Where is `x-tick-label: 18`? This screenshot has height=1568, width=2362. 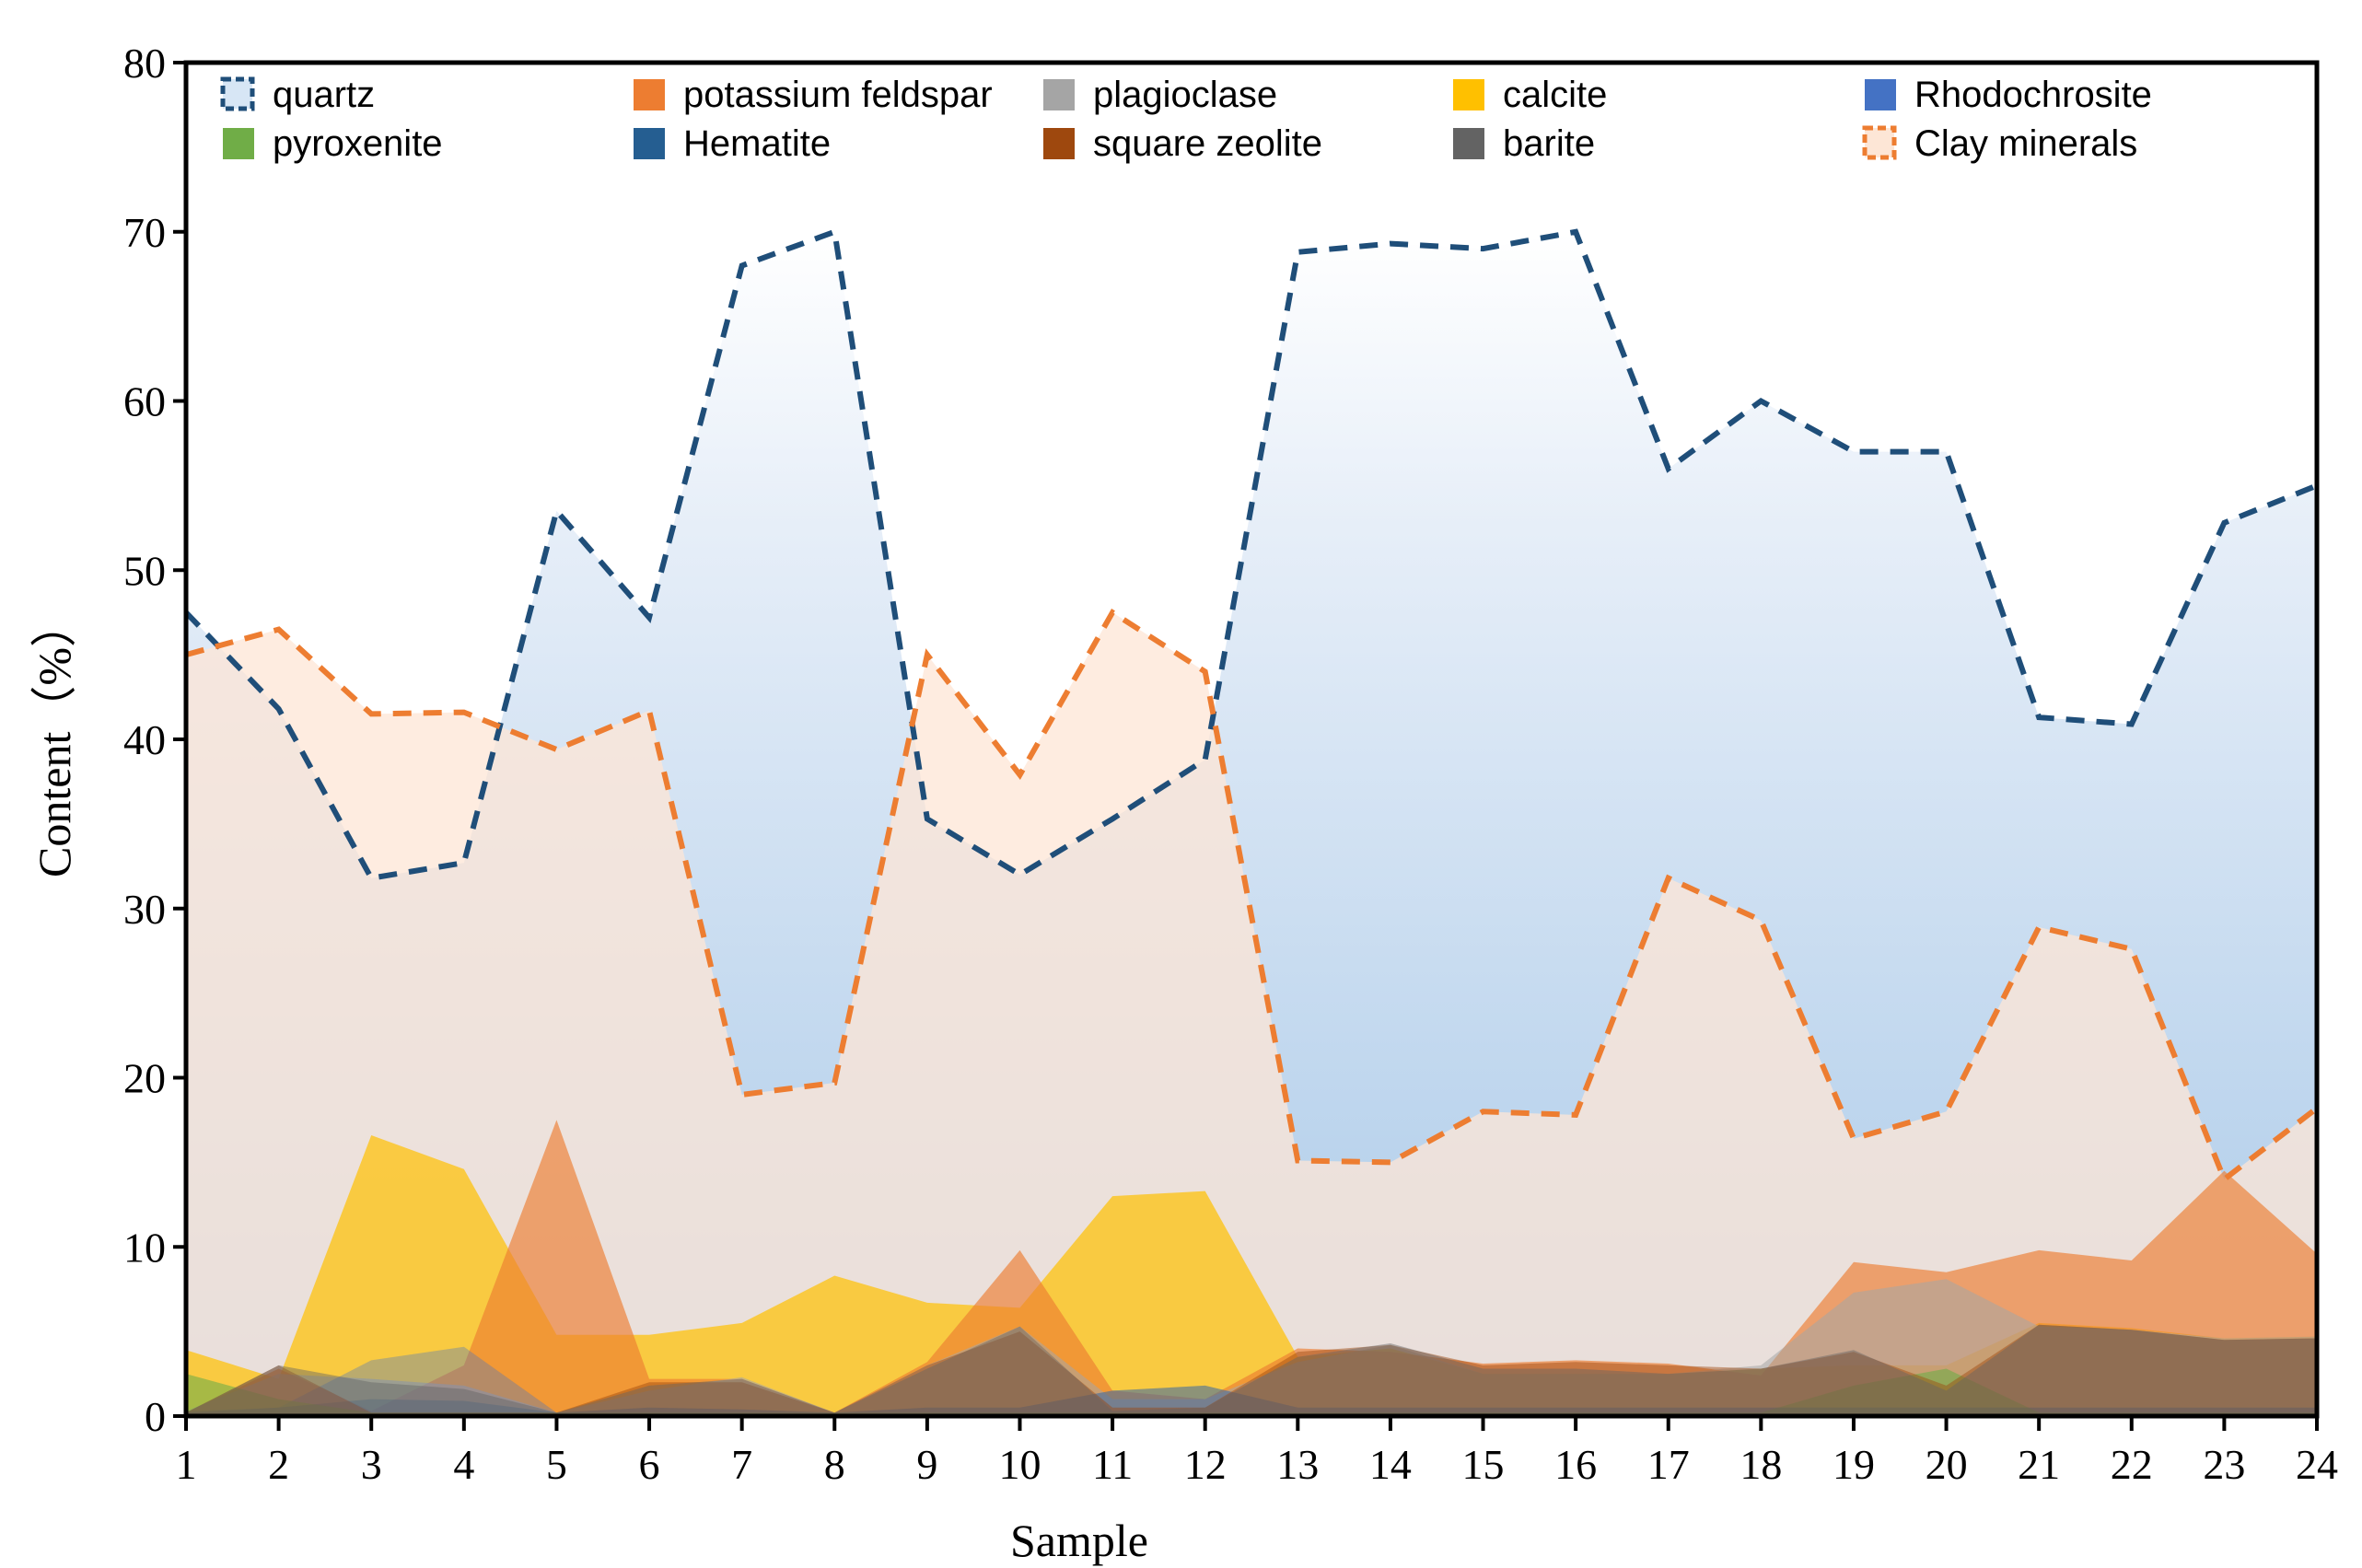 x-tick-label: 18 is located at coordinates (1761, 1464).